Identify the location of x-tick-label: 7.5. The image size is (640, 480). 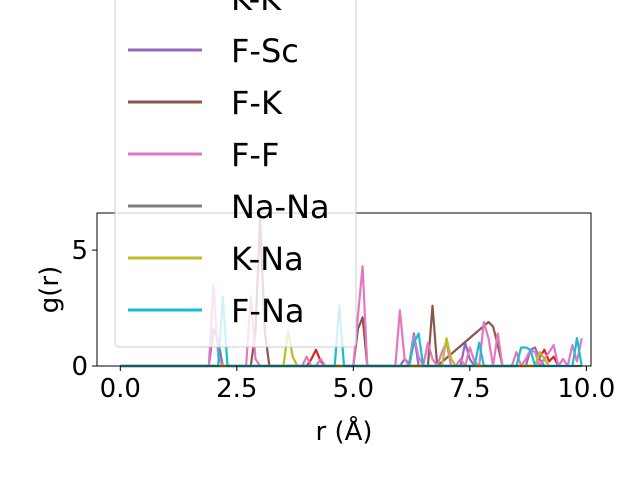
(469, 389).